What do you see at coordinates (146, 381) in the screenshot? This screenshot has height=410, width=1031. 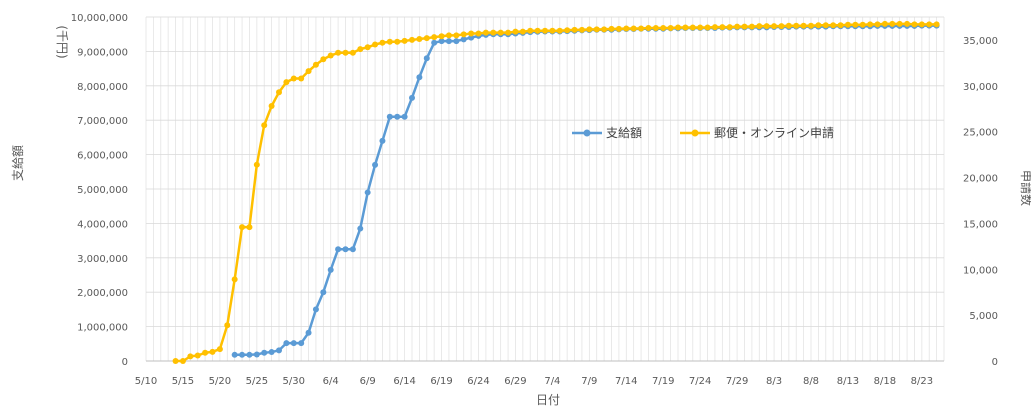 I see `x-tick-label: 5/10` at bounding box center [146, 381].